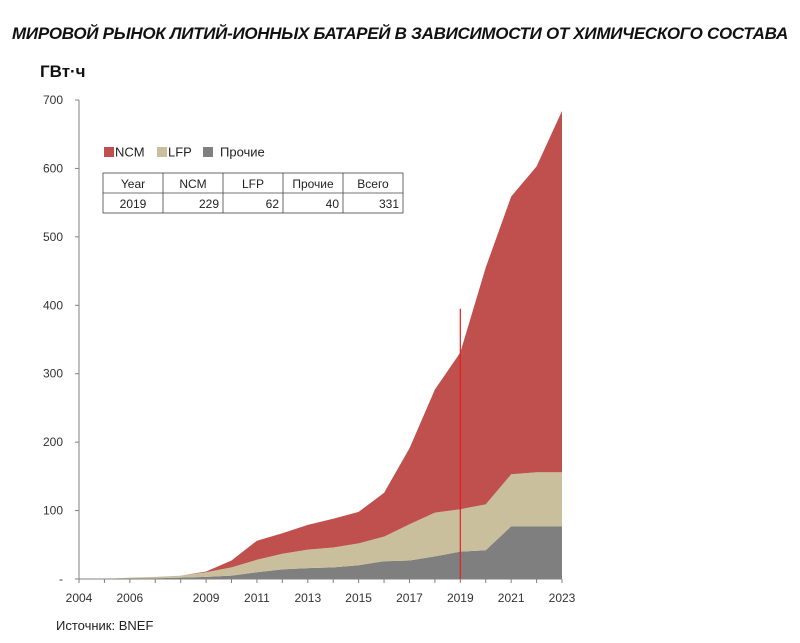 Image resolution: width=800 pixels, height=643 pixels. I want to click on area-lfp, so click(320, 525).